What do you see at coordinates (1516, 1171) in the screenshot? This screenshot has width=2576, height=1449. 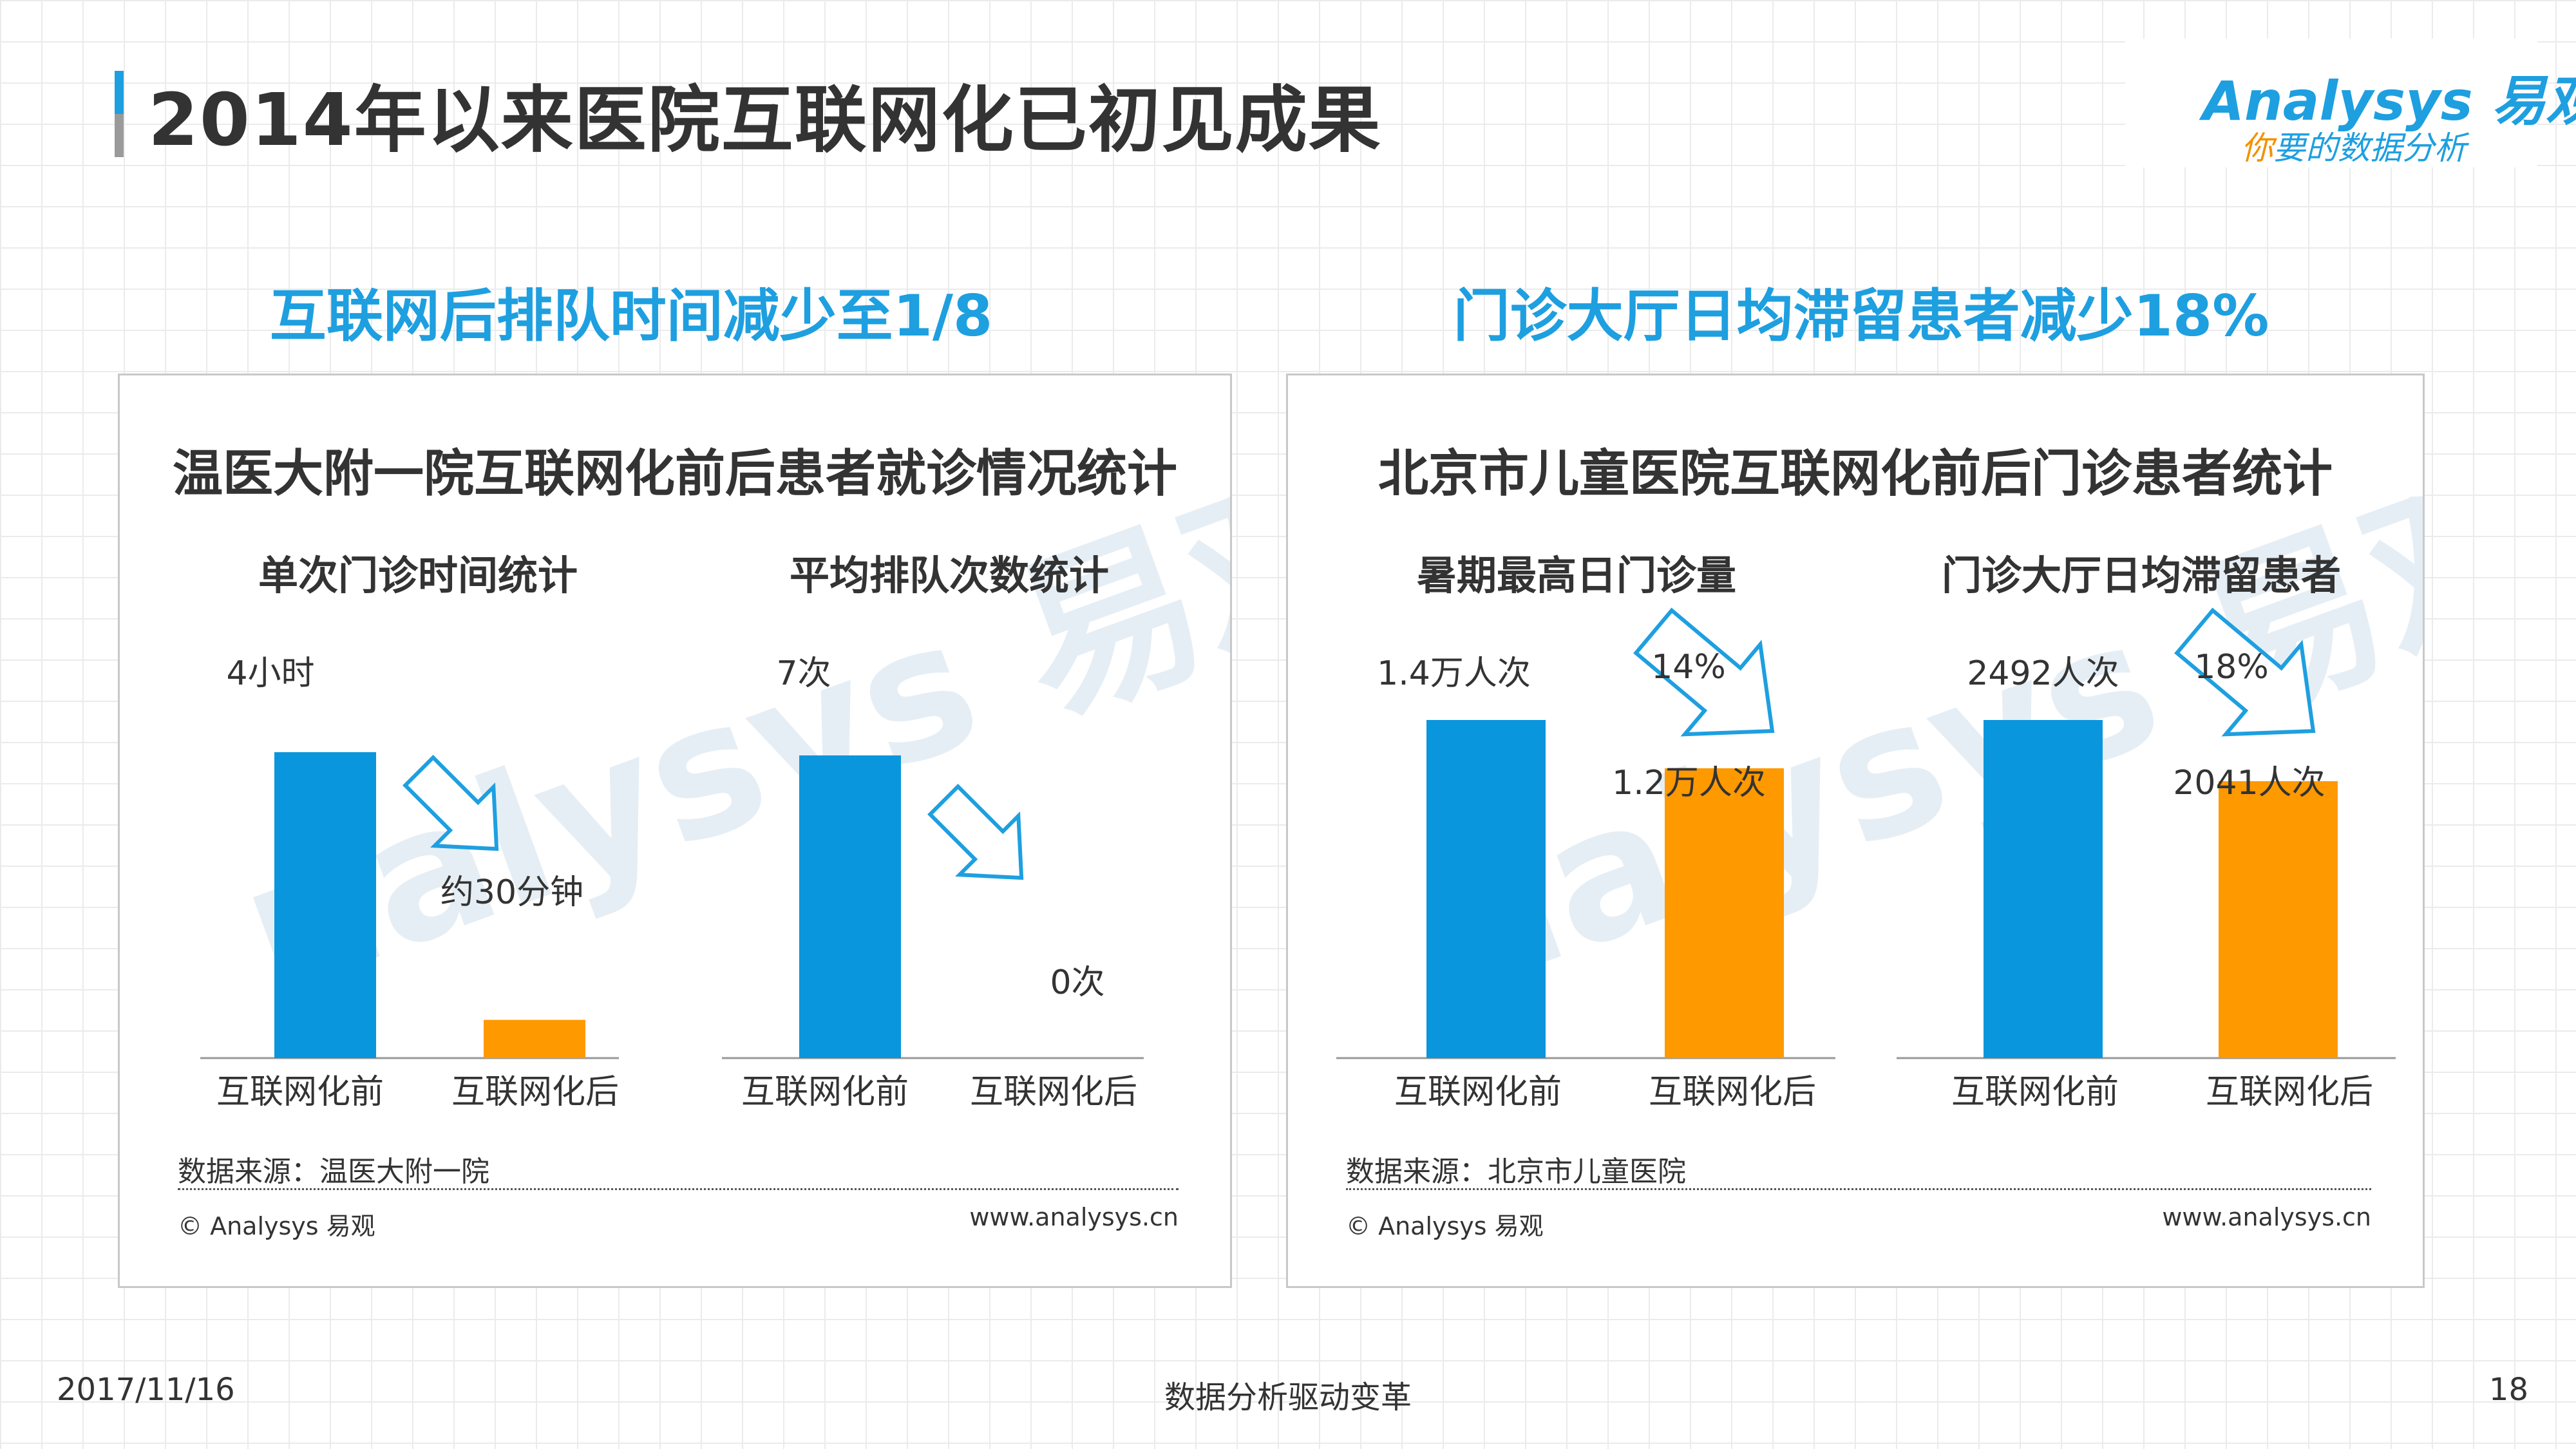 I see `right-data-source: 数据来源：北京市儿童医院` at bounding box center [1516, 1171].